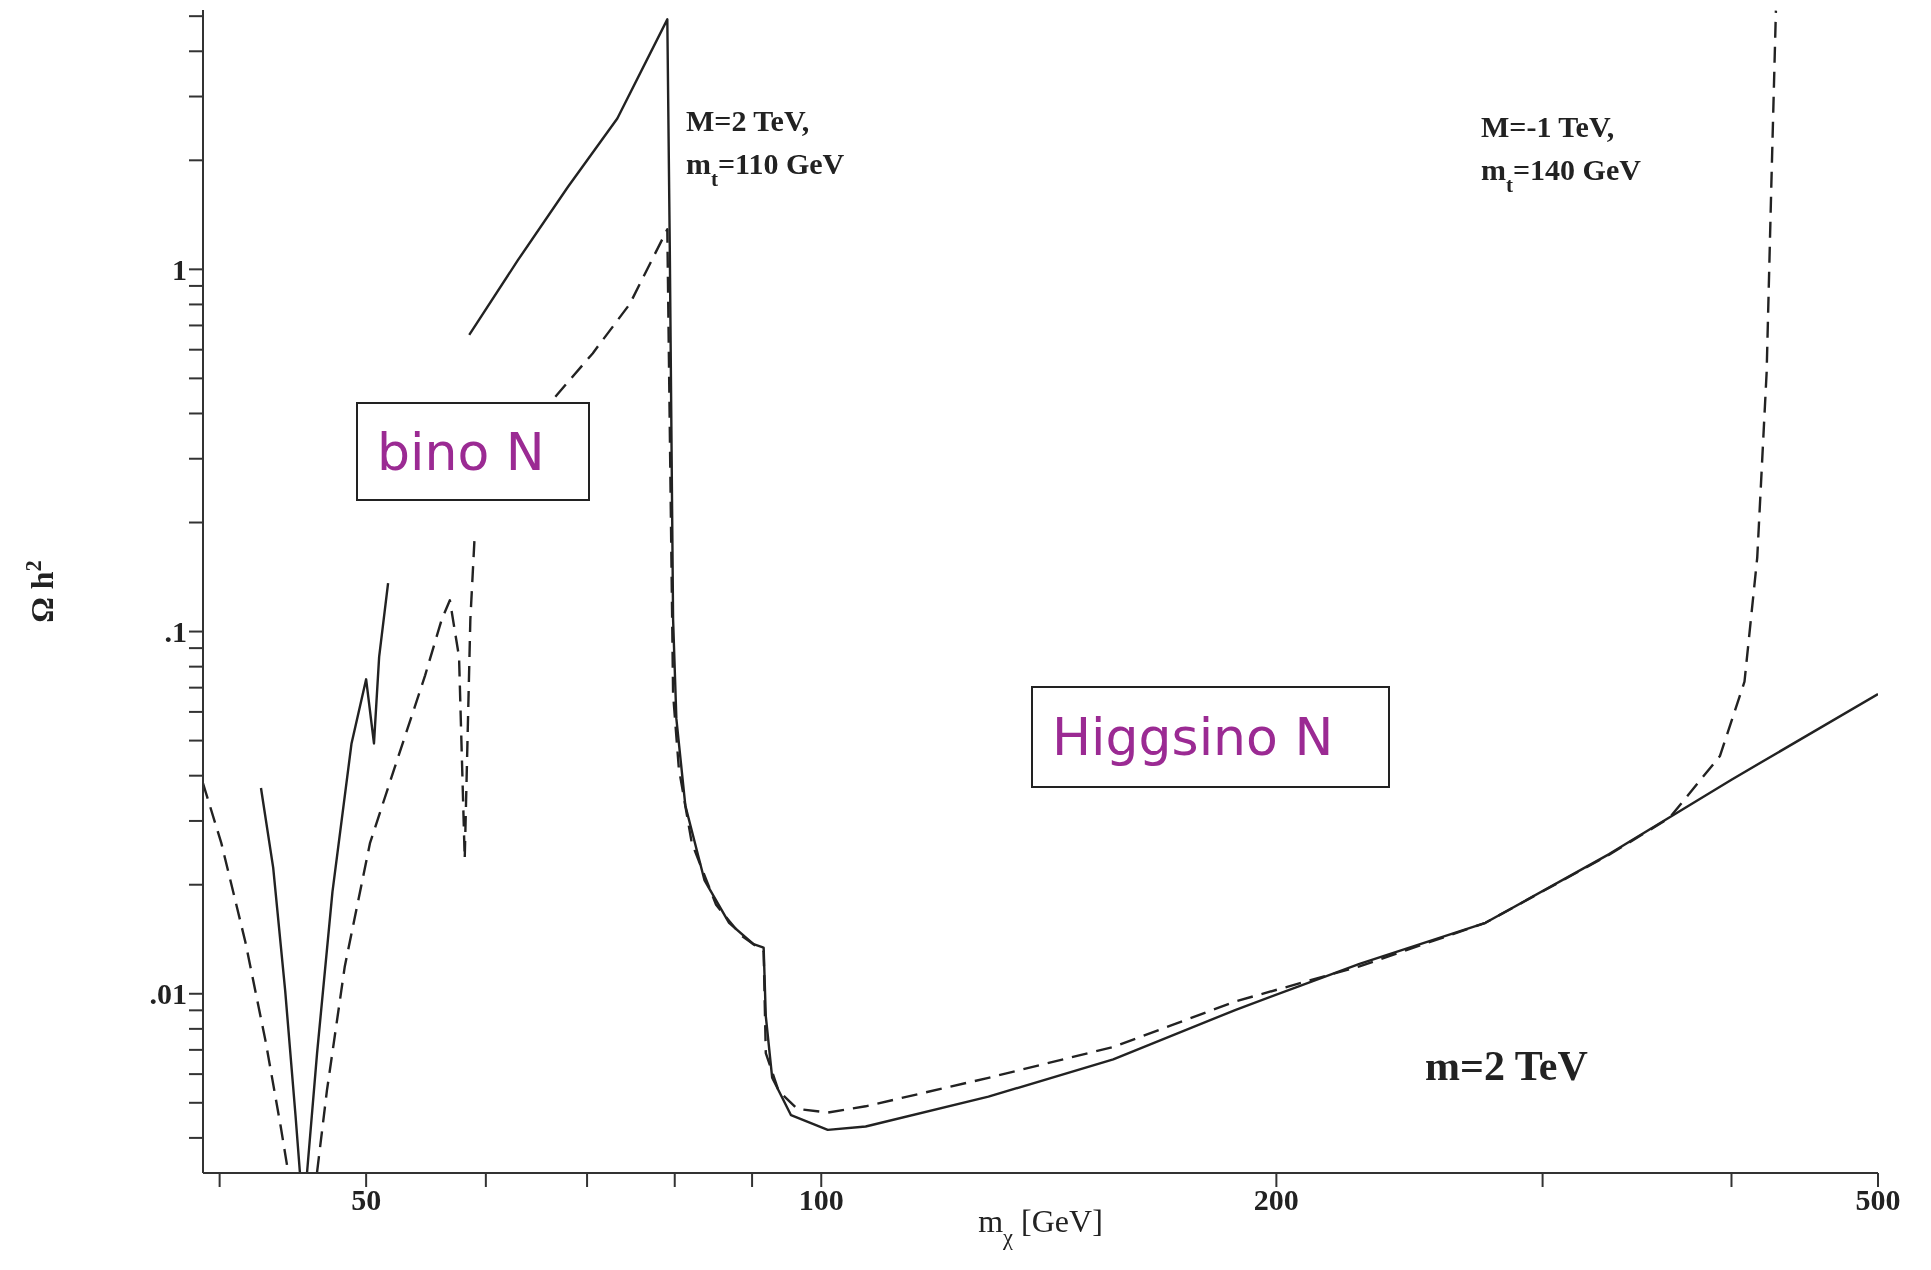 The width and height of the screenshot is (1931, 1270). Describe the element at coordinates (1193, 737) in the screenshot. I see `annotation: Higgsino N` at that location.